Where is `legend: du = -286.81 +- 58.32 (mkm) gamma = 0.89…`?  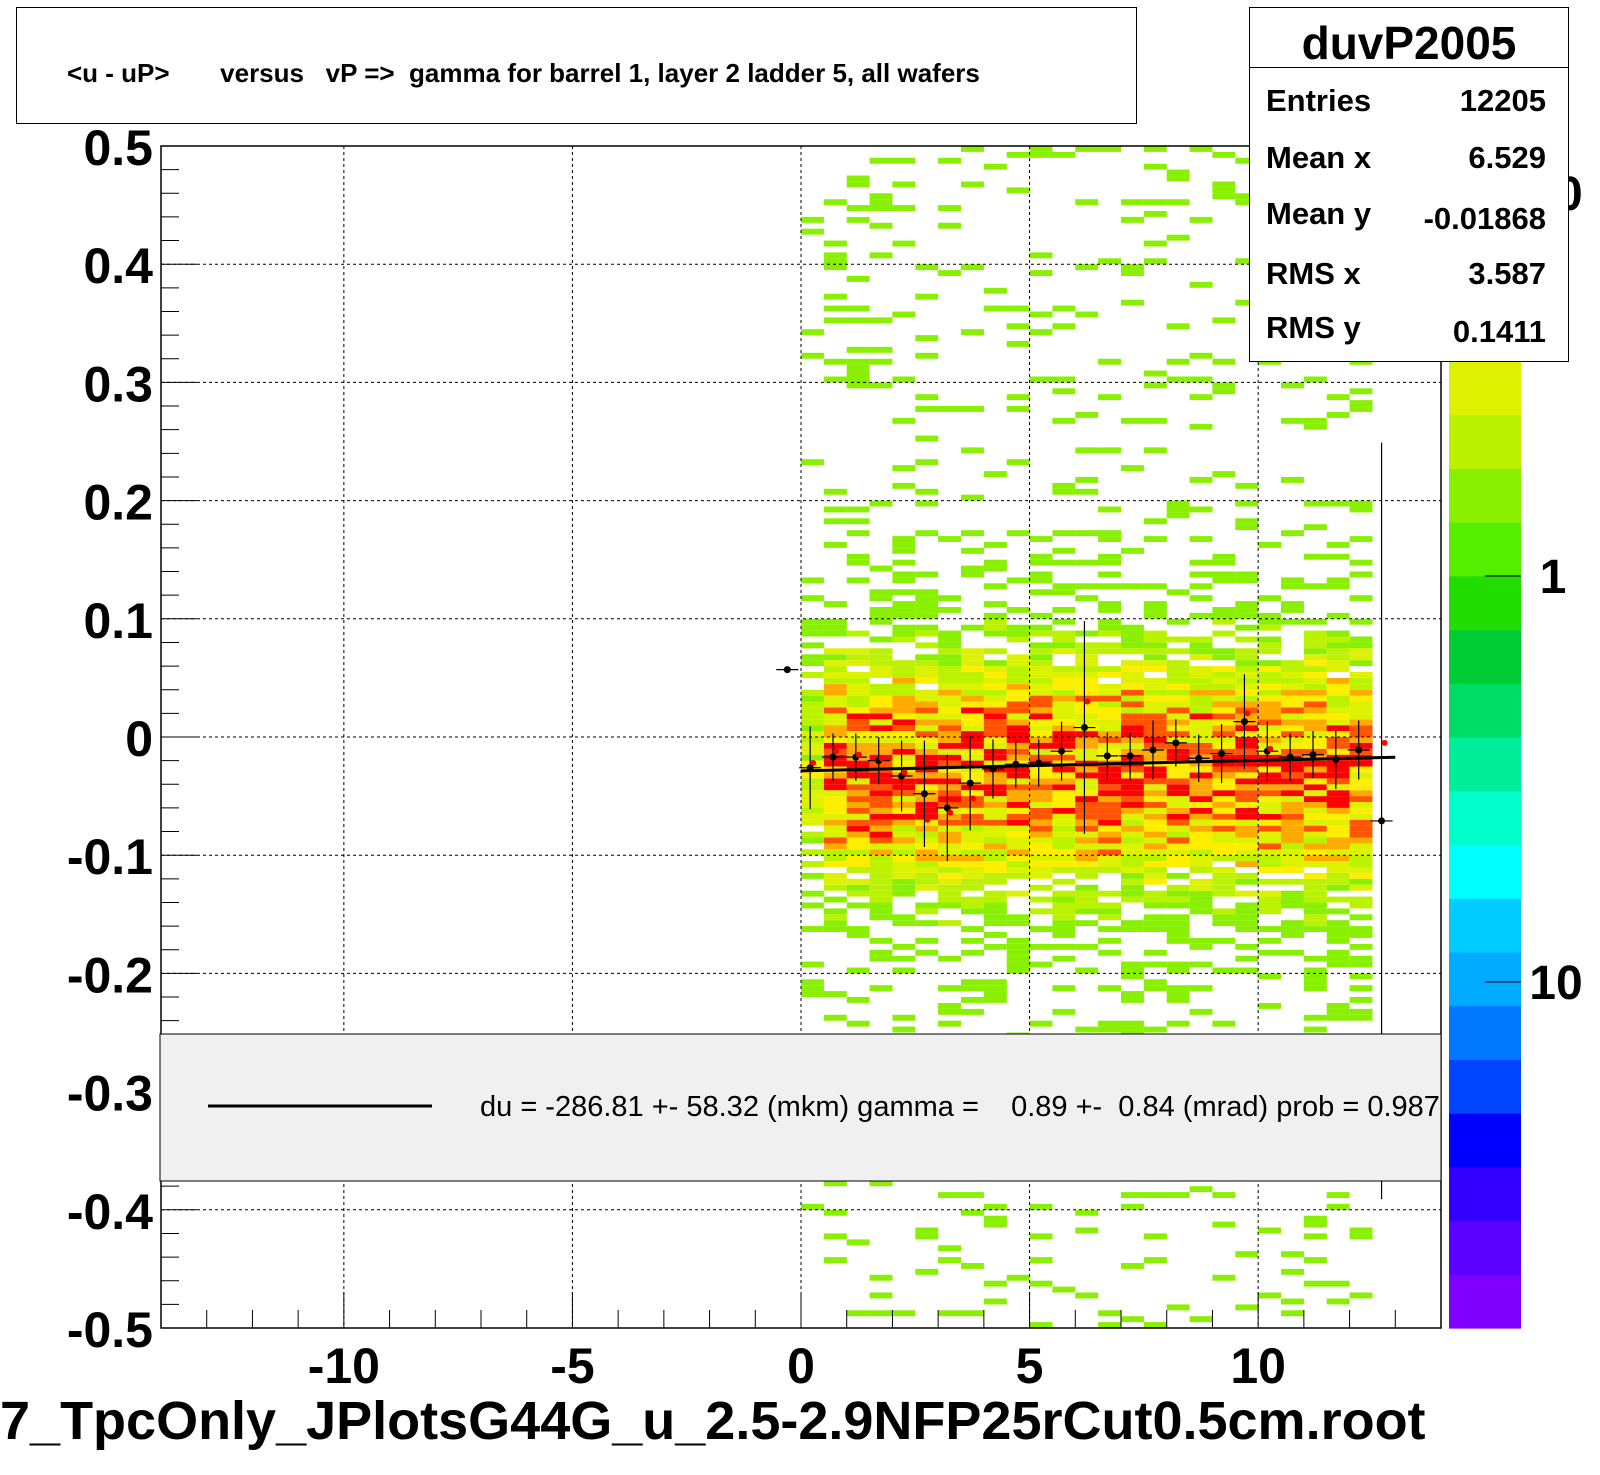
legend: du = -286.81 +- 58.32 (mkm) gamma = 0.89… is located at coordinates (800, 1107).